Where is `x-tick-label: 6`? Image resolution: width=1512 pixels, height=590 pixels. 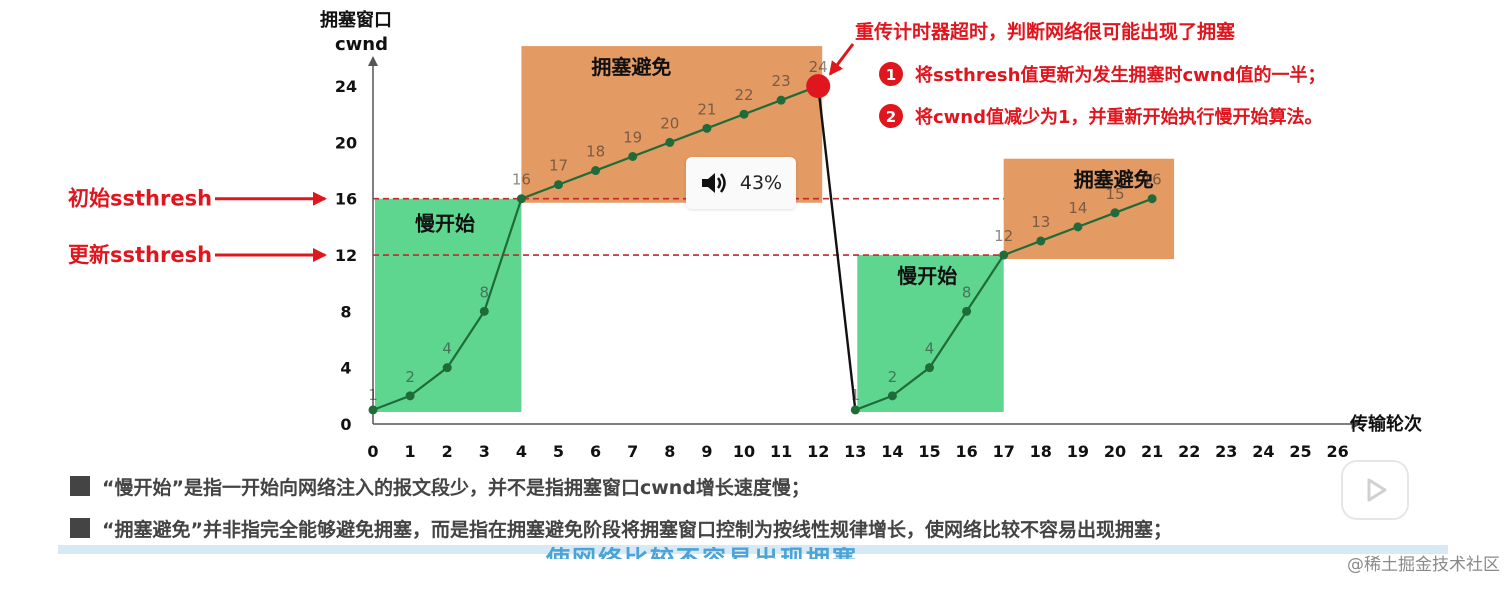
x-tick-label: 6 is located at coordinates (595, 451).